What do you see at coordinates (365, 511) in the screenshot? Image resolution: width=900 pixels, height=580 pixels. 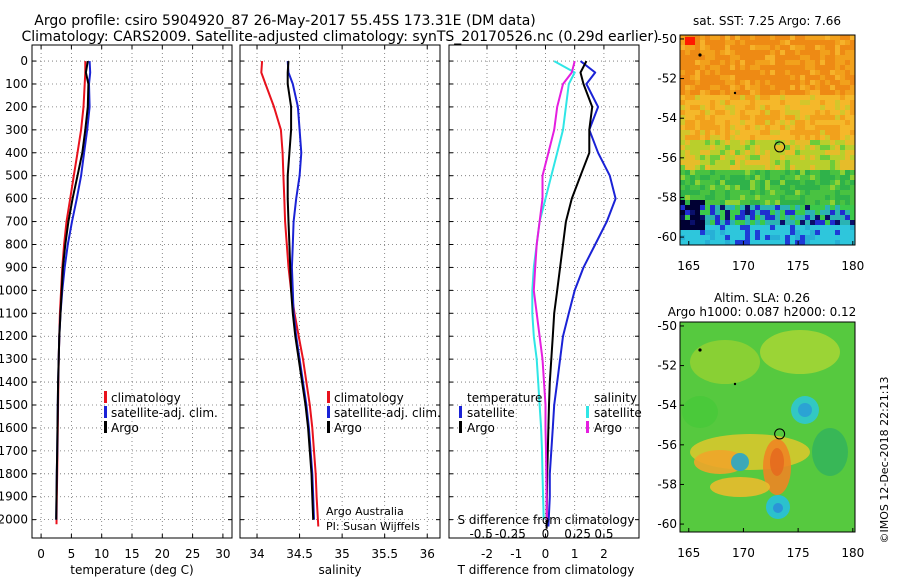 I see `credit-line1: Argo Australia` at bounding box center [365, 511].